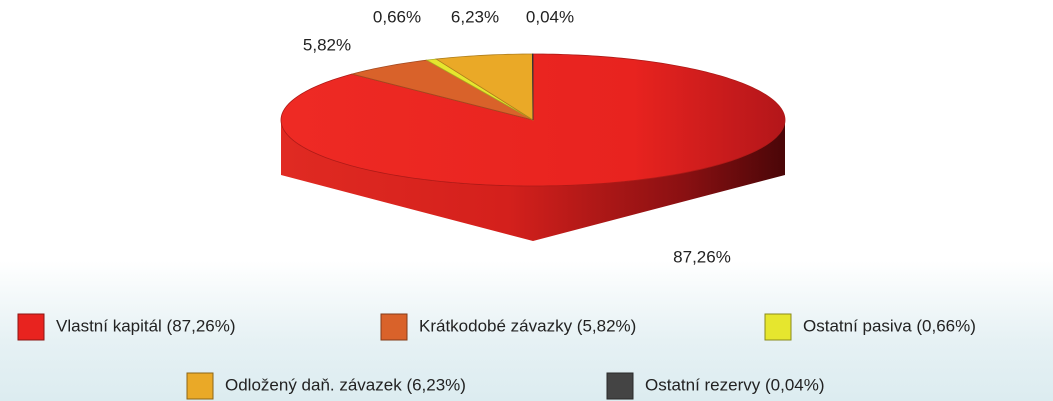 The height and width of the screenshot is (401, 1053). What do you see at coordinates (735, 384) in the screenshot?
I see `legend-label: Ostatní rezervy (0,04%)` at bounding box center [735, 384].